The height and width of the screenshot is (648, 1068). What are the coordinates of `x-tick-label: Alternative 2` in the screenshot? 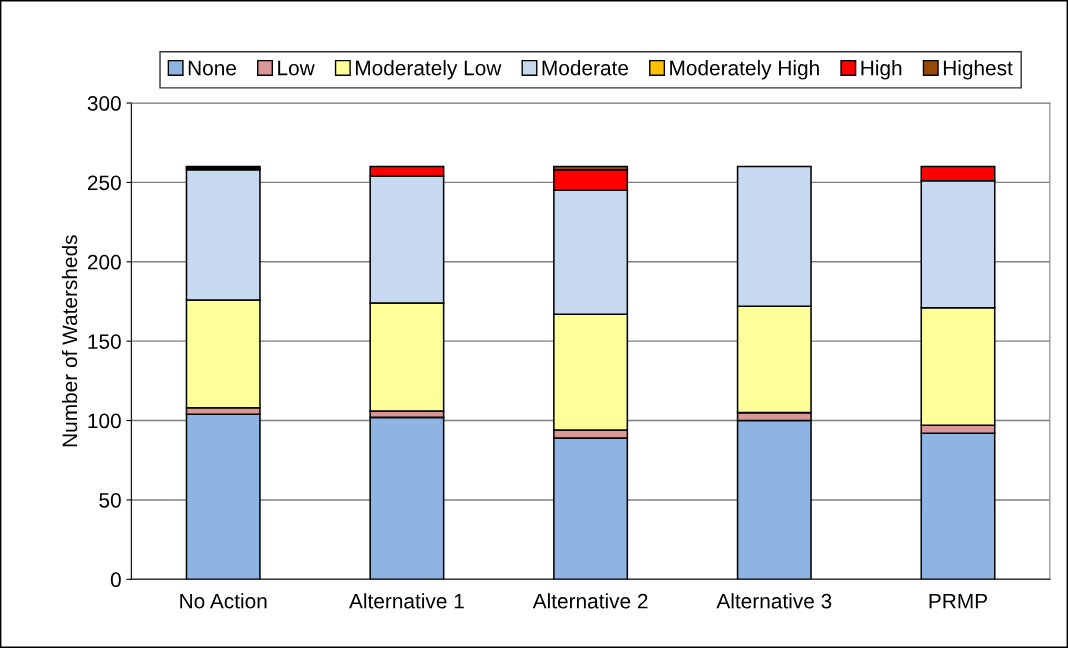 It's located at (590, 601).